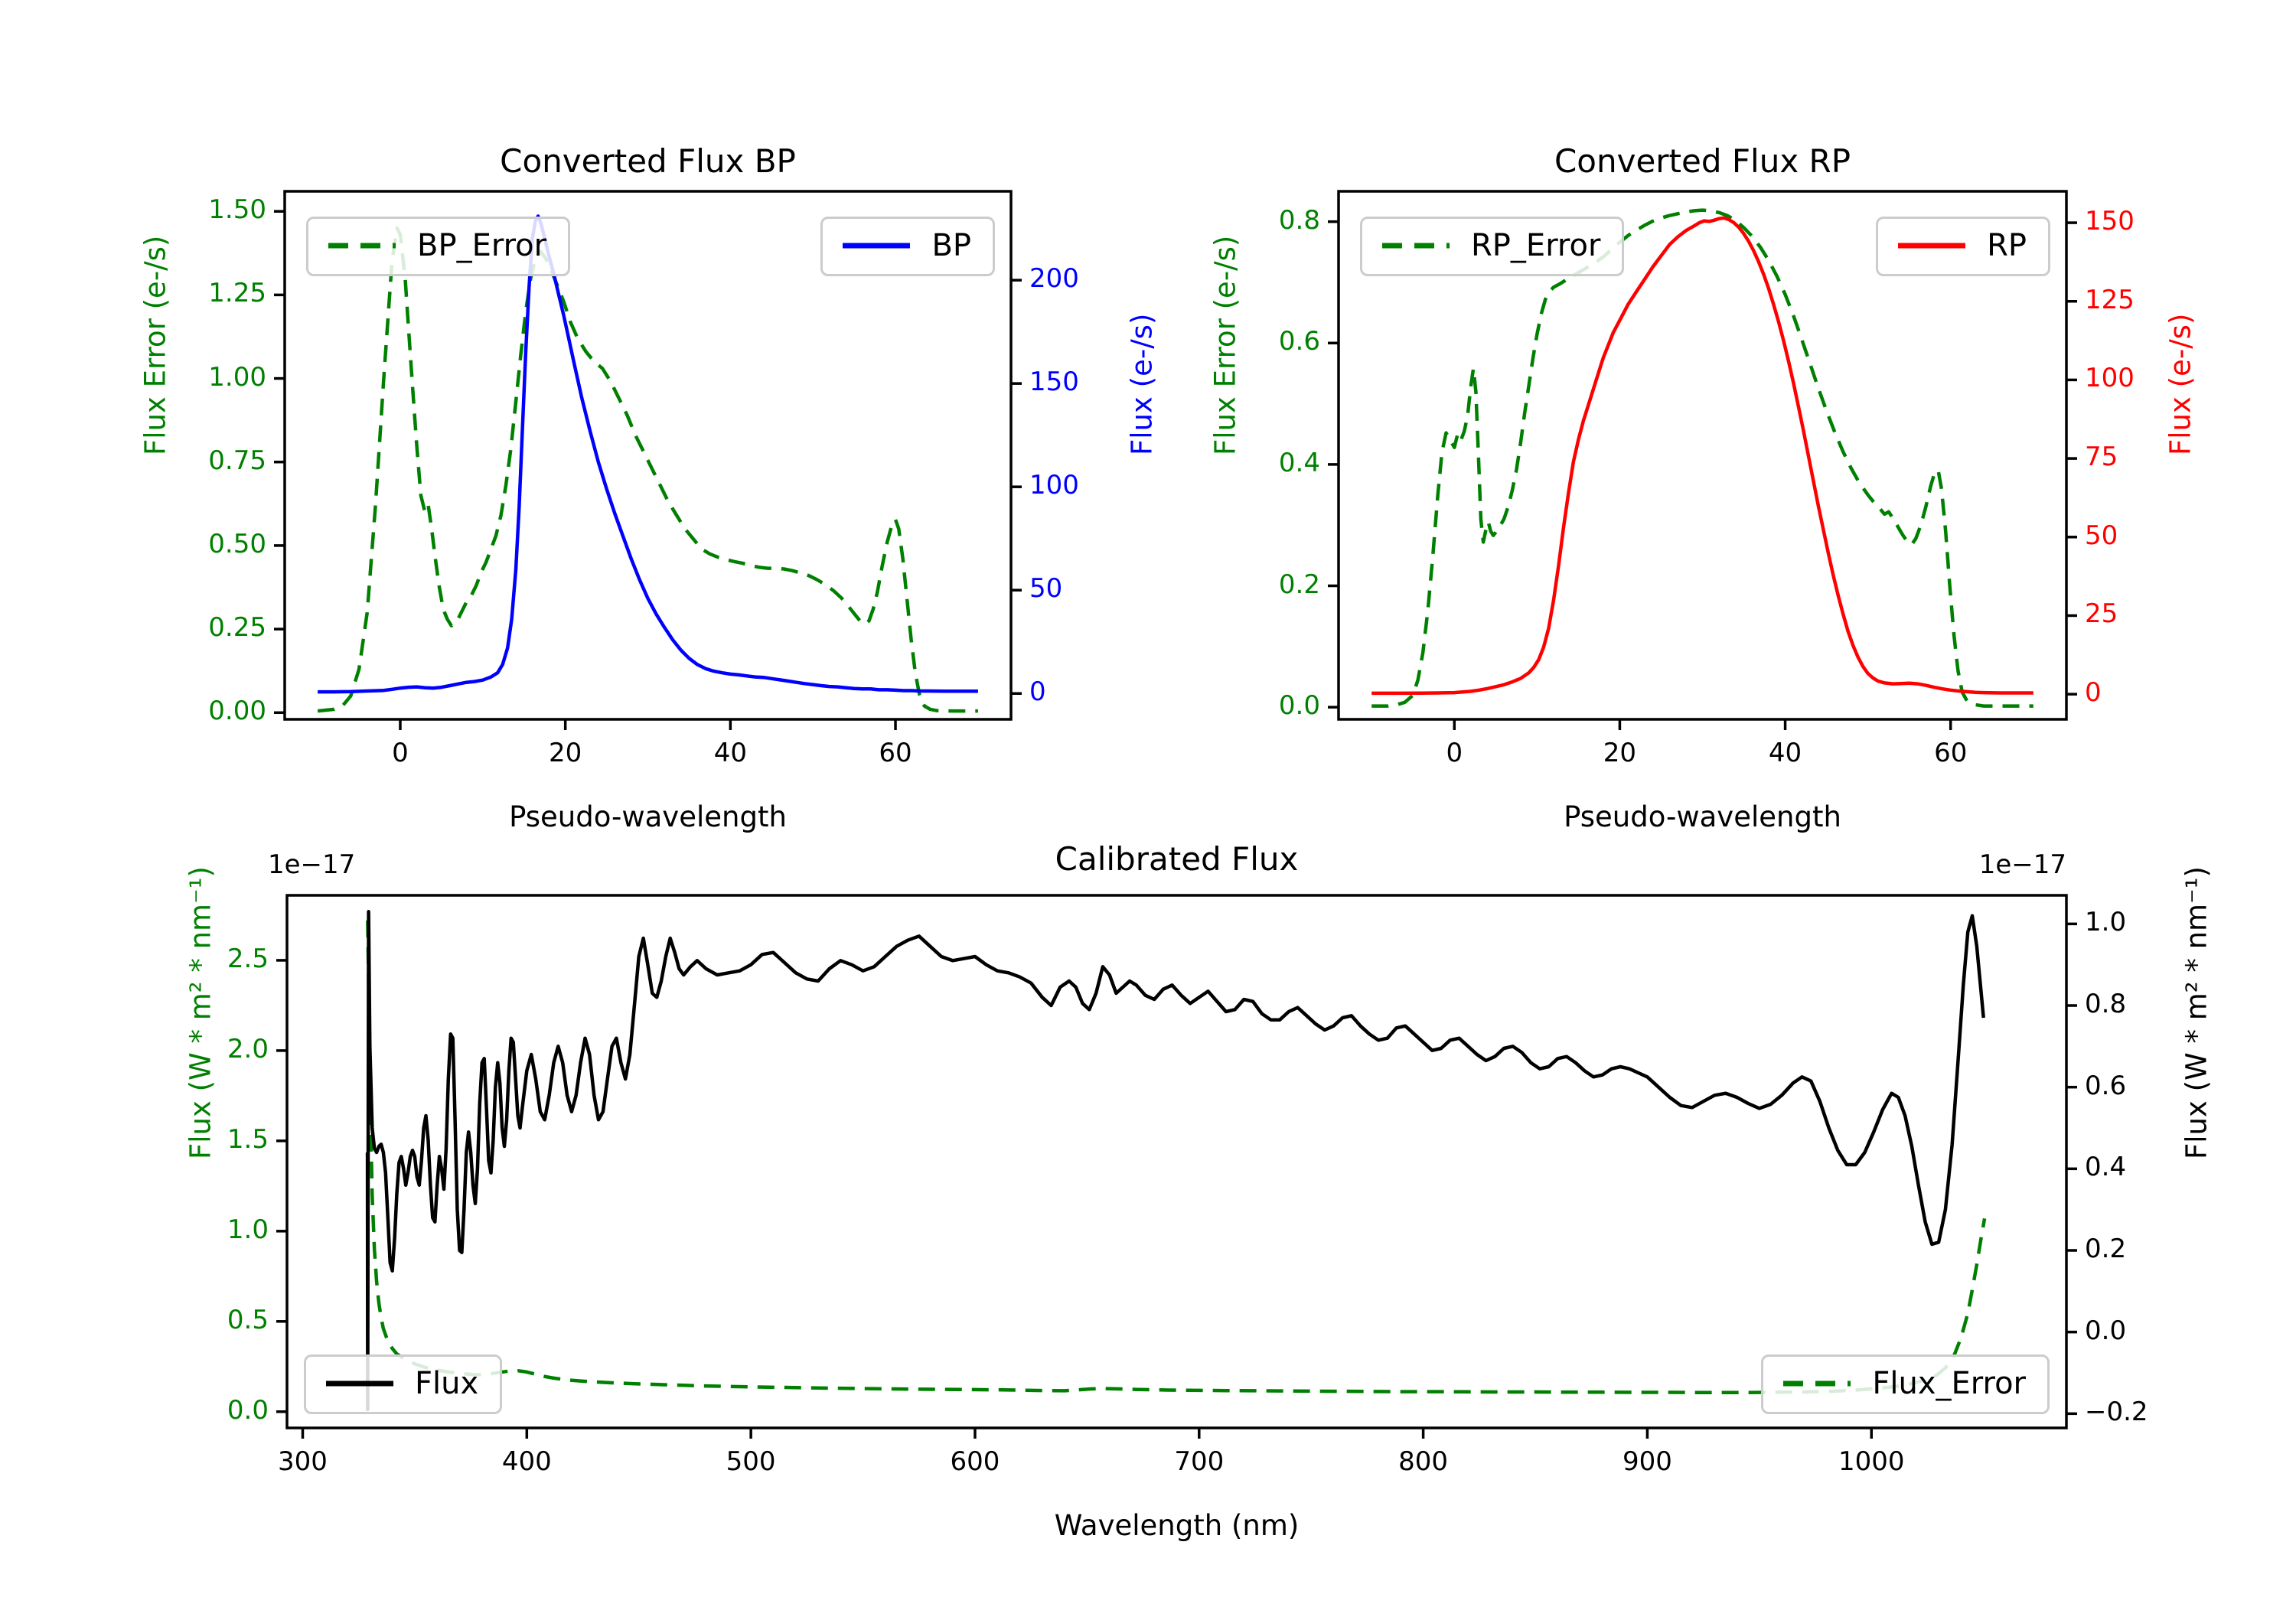 The image size is (2296, 1607). Describe the element at coordinates (1949, 1383) in the screenshot. I see `legend-label: Flux_Error` at that location.